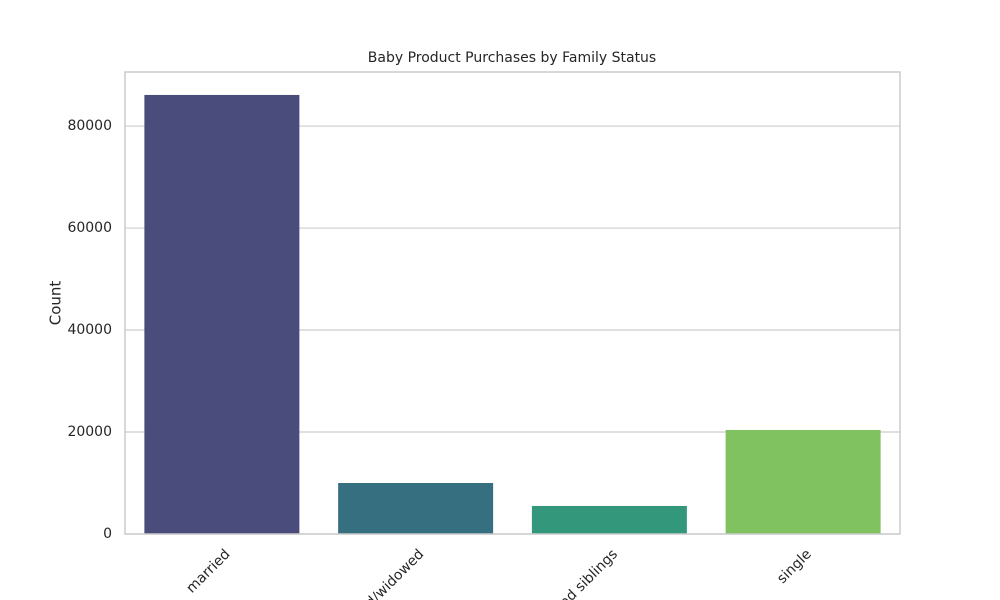 The height and width of the screenshot is (600, 1000). Describe the element at coordinates (107, 534) in the screenshot. I see `y-tick-label: 0` at that location.